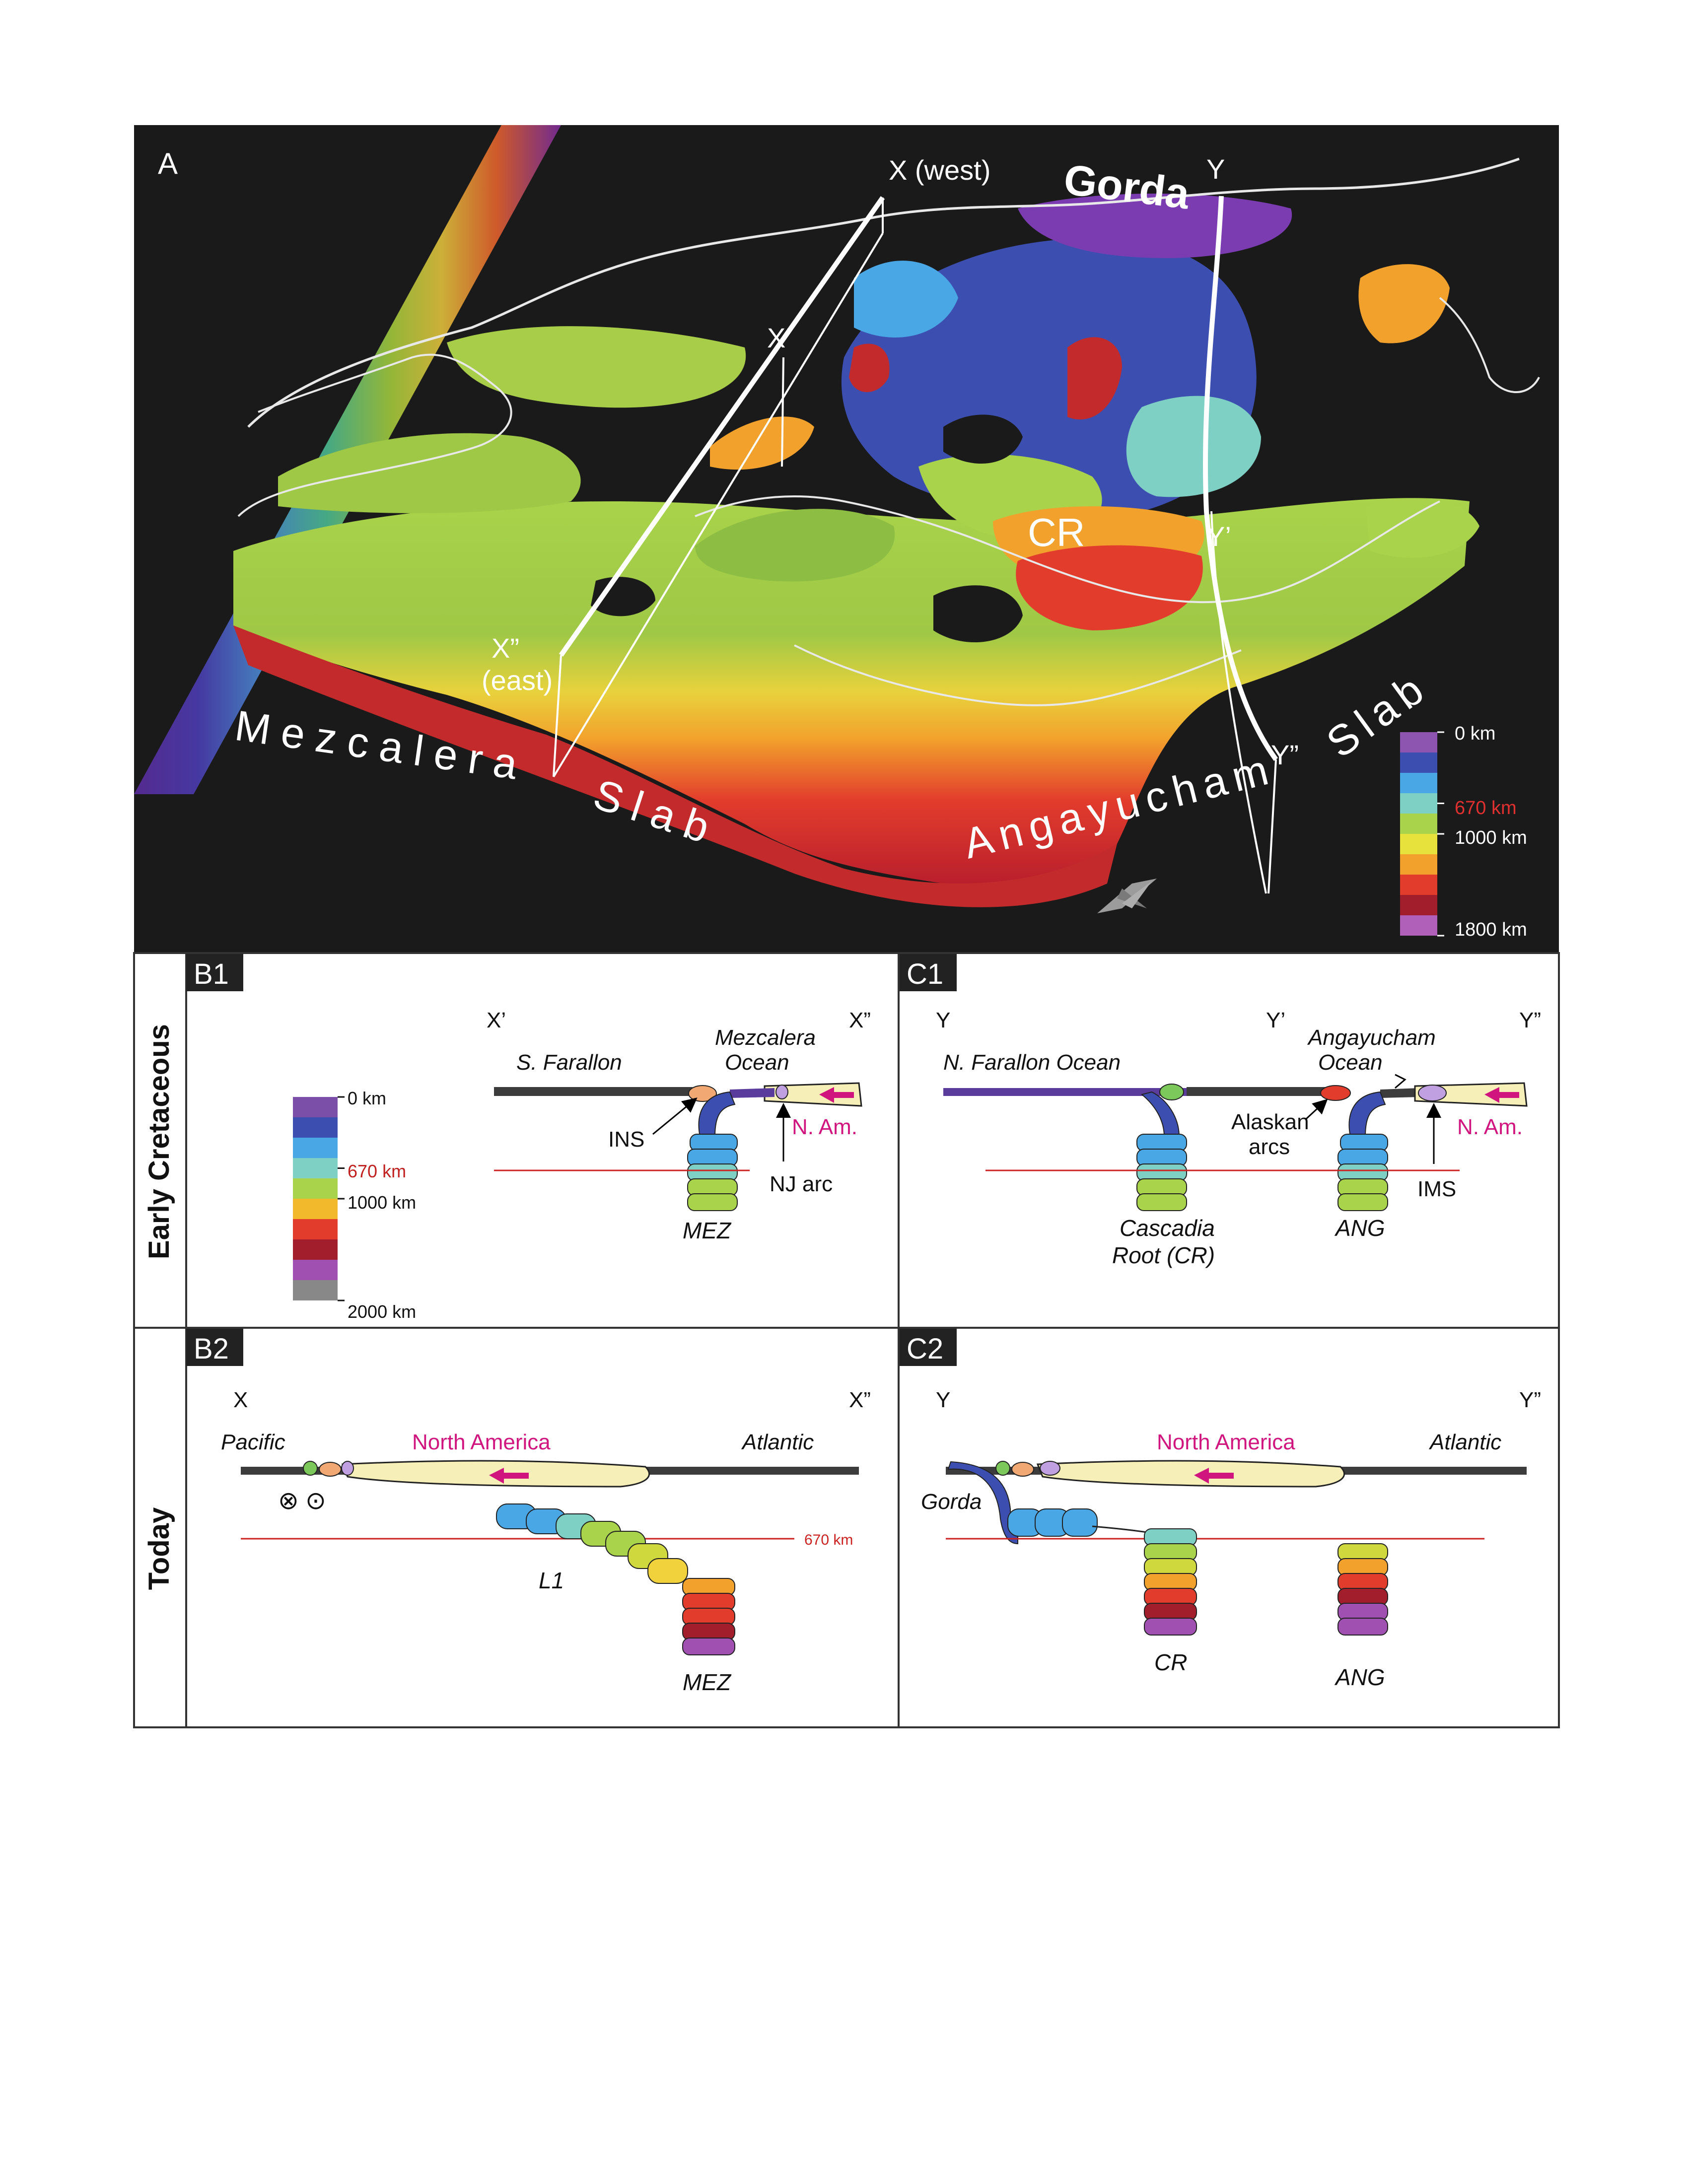 The width and height of the screenshot is (1688, 2184). I want to click on green-patch-left, so click(429, 473).